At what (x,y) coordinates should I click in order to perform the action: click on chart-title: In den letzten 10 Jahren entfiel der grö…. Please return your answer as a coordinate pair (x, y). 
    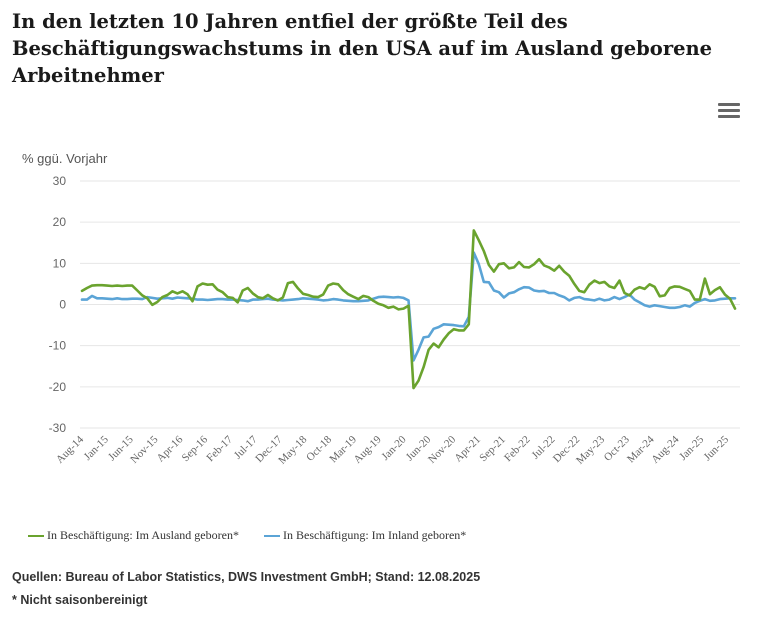
    Looking at the image, I should click on (362, 48).